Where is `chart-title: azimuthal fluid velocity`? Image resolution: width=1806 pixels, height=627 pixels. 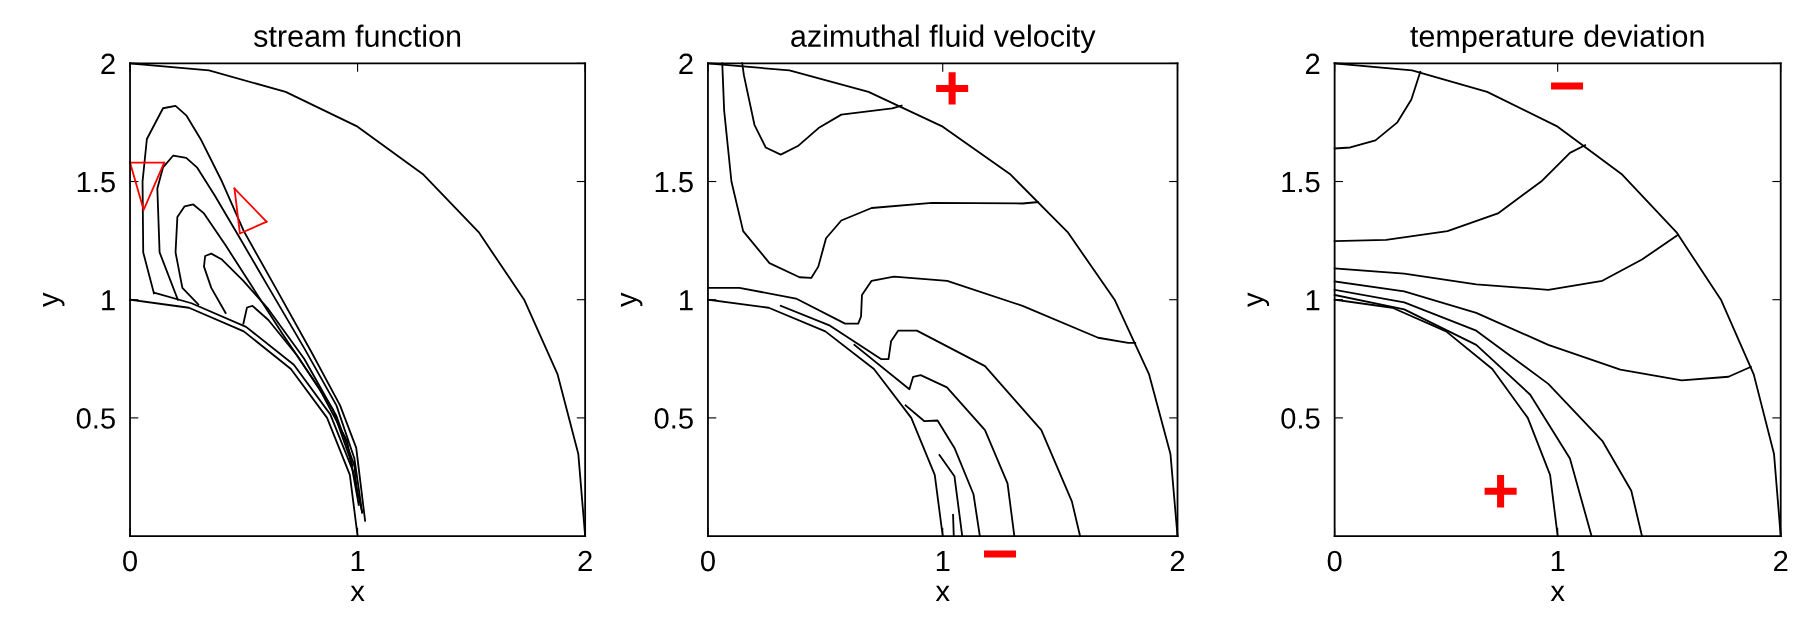
chart-title: azimuthal fluid velocity is located at coordinates (943, 38).